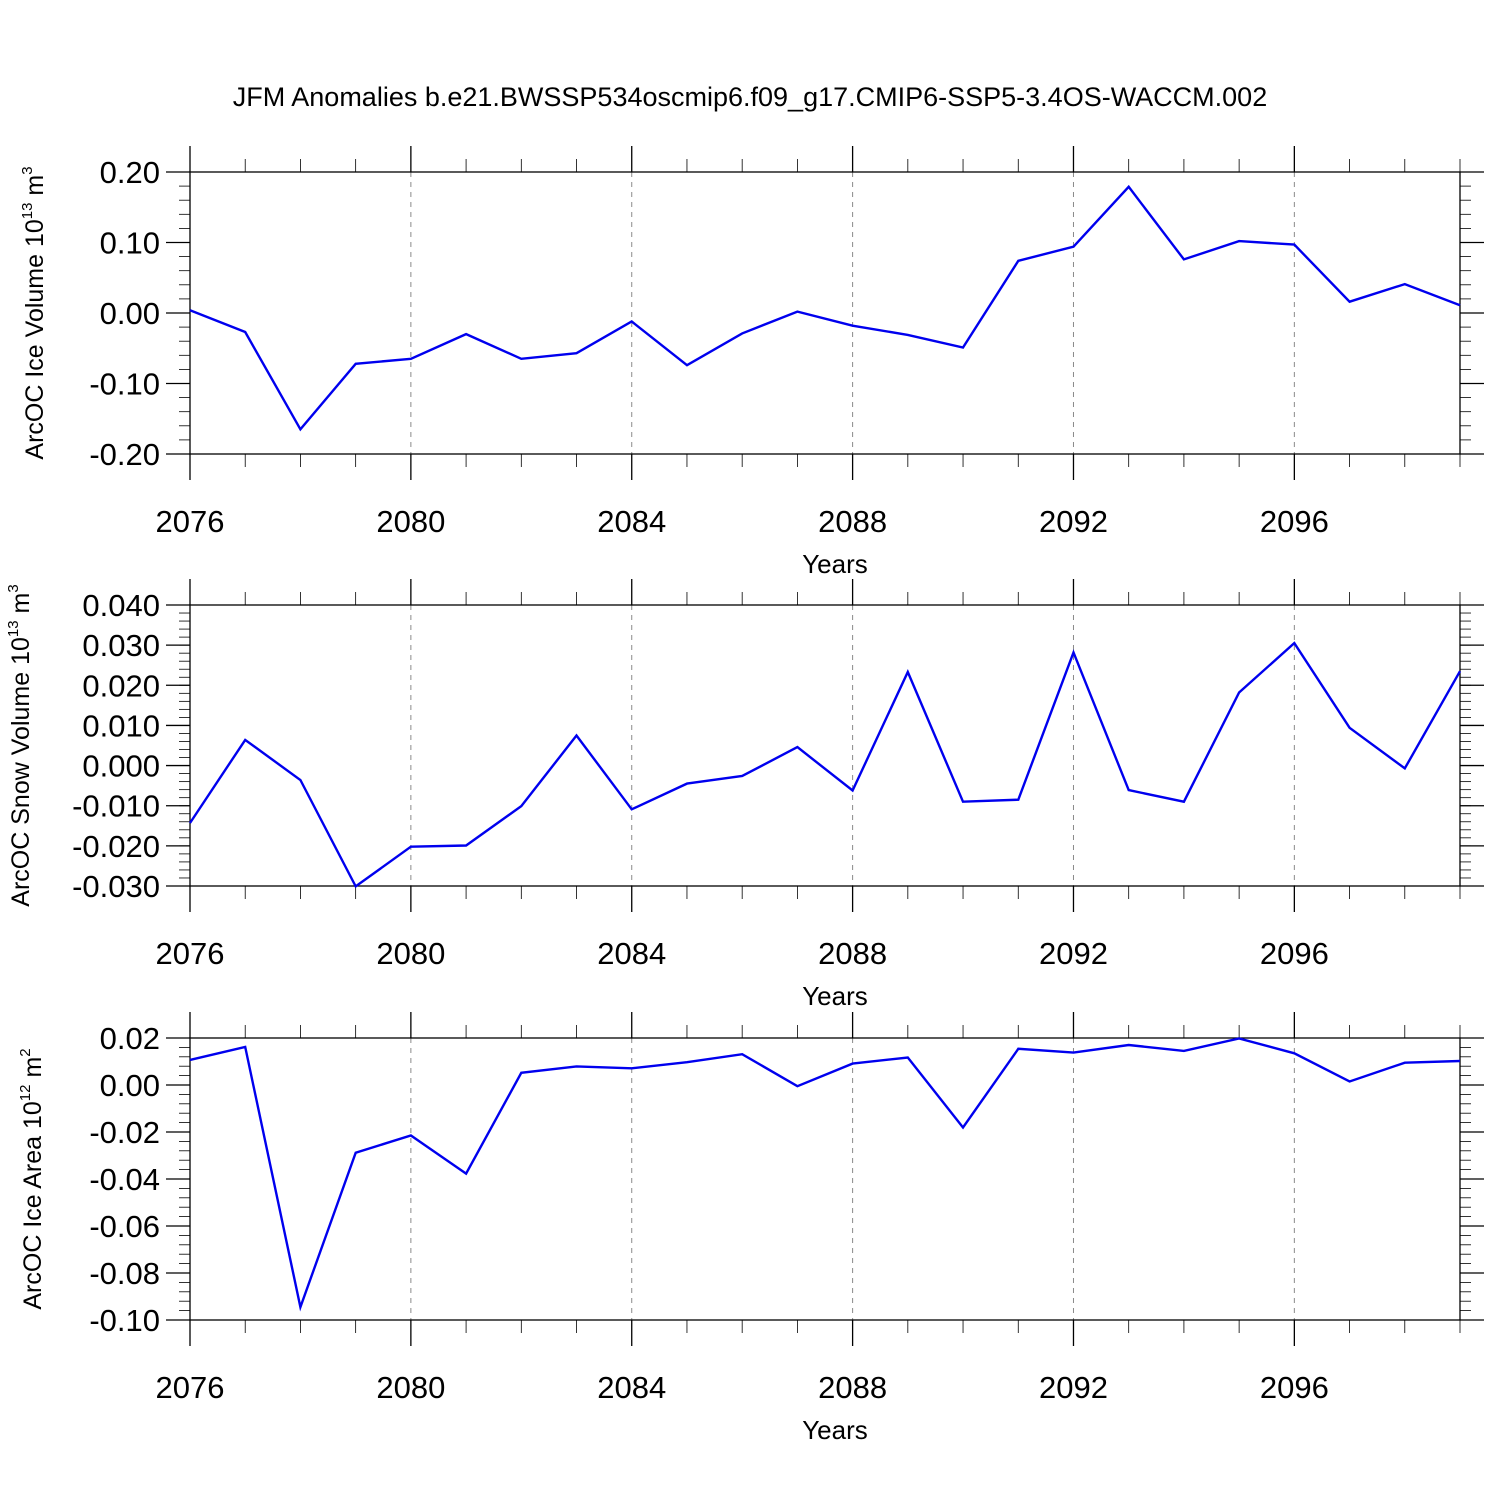 This screenshot has height=1500, width=1500. What do you see at coordinates (124, 454) in the screenshot?
I see `y-tick-label: -0.20` at bounding box center [124, 454].